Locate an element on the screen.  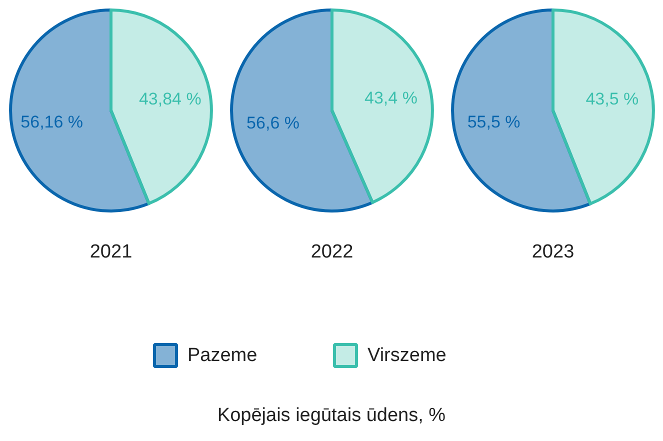
data-label: 43,4 % is located at coordinates (391, 98).